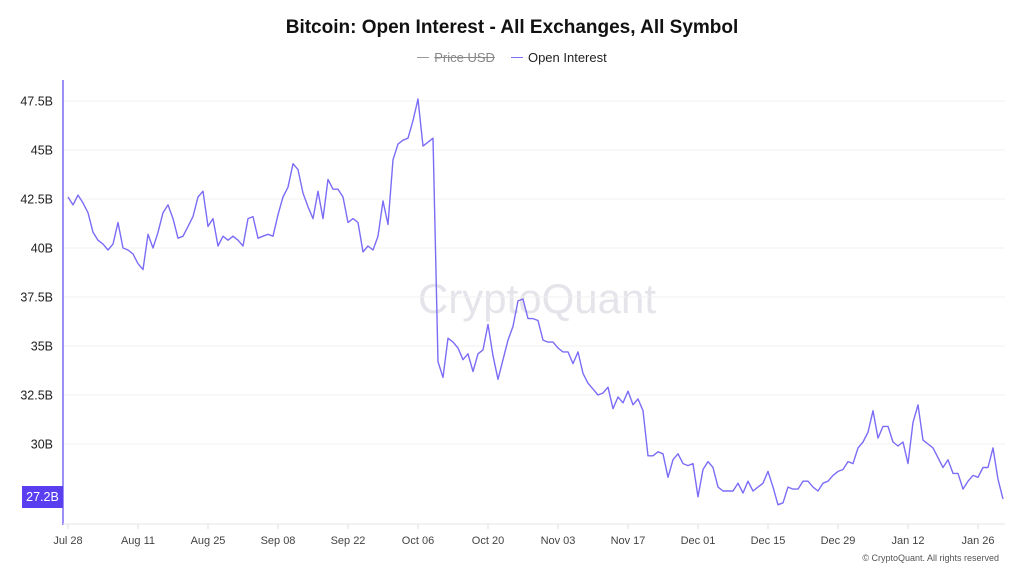 The width and height of the screenshot is (1024, 576). What do you see at coordinates (537, 298) in the screenshot?
I see `watermark: CryptoQuant` at bounding box center [537, 298].